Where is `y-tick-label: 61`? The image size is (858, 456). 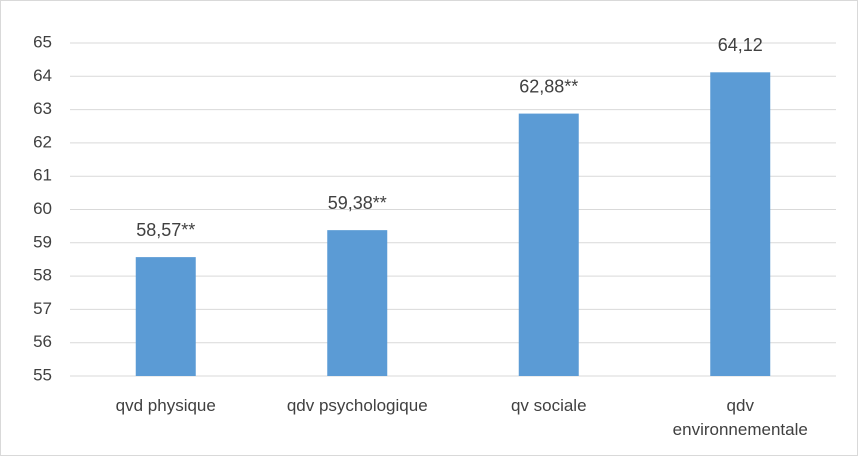
y-tick-label: 61 is located at coordinates (42, 175).